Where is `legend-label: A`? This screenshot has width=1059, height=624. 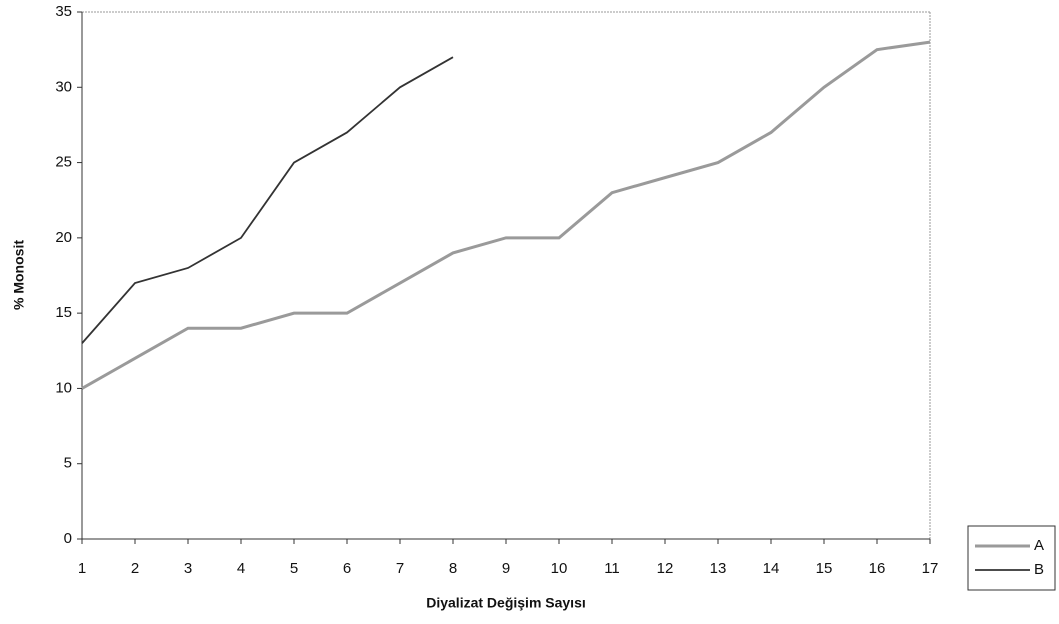 legend-label: A is located at coordinates (1039, 545).